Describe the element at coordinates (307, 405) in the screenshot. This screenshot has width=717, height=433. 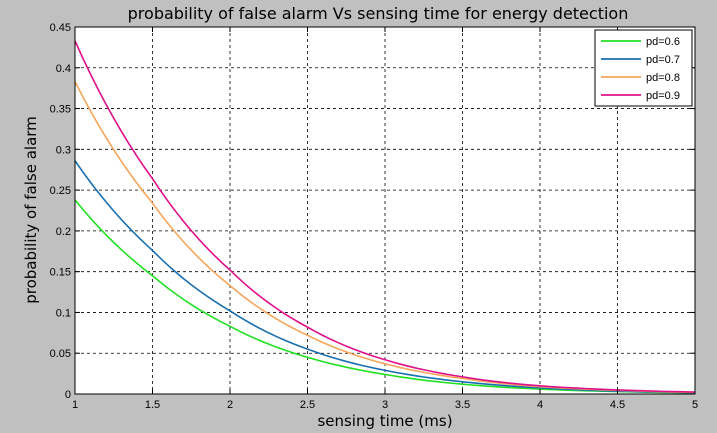
I see `x-tick-label: 2.5` at that location.